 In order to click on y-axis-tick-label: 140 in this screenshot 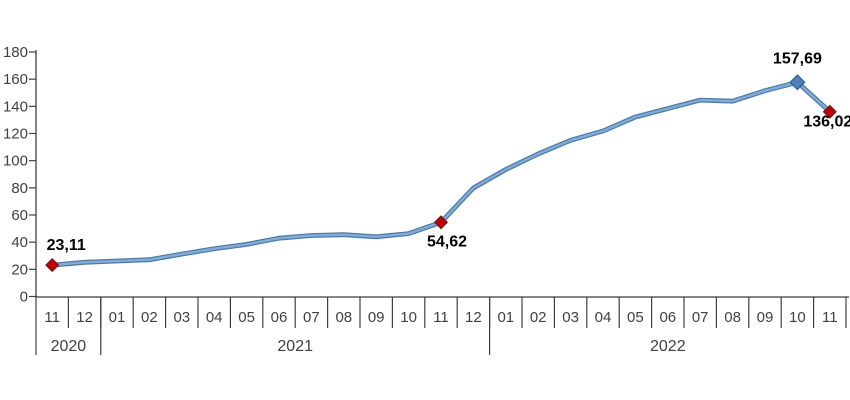, I will do `click(15, 106)`.